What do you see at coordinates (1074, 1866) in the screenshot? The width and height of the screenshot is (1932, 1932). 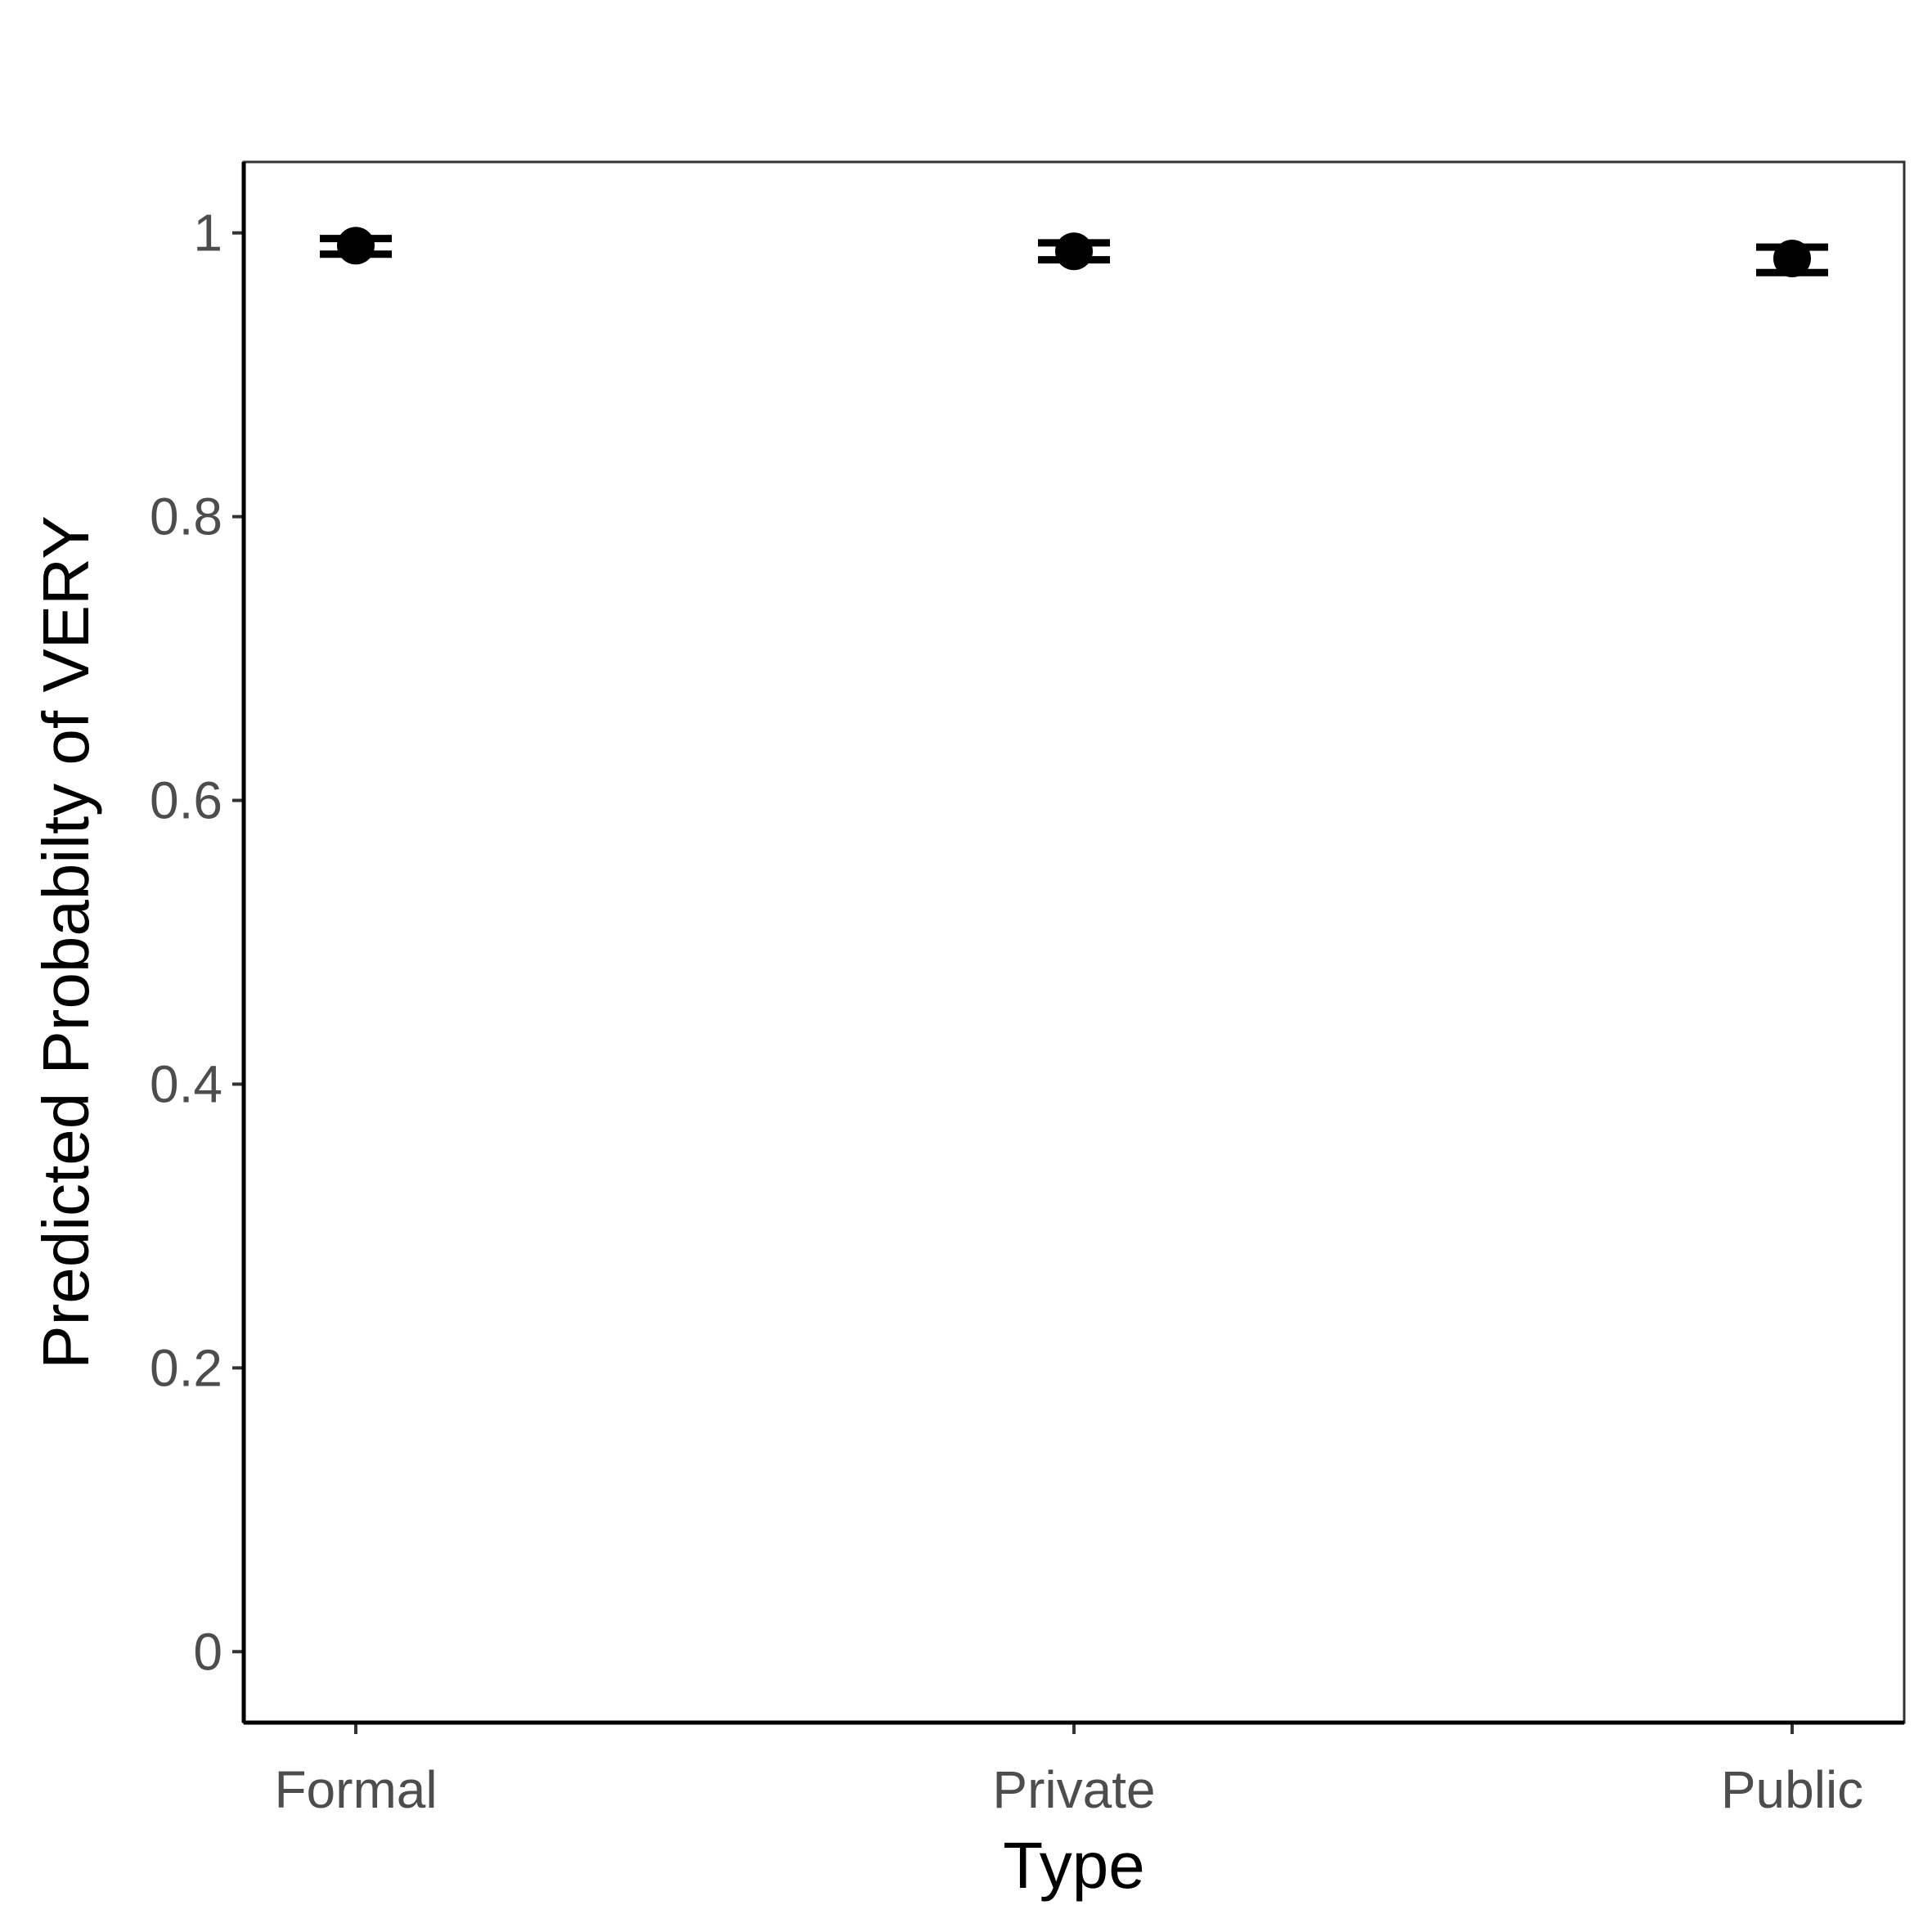 I see `x-axis-title: Type` at bounding box center [1074, 1866].